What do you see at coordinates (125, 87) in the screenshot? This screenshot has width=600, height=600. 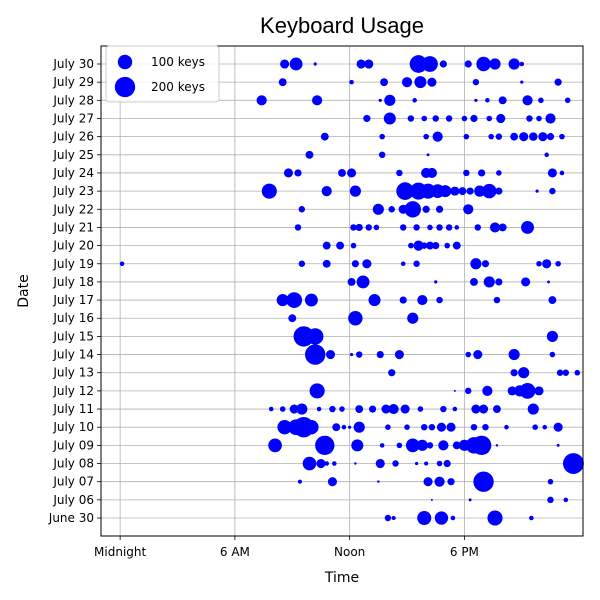 I see `legend-marker-200-keys` at bounding box center [125, 87].